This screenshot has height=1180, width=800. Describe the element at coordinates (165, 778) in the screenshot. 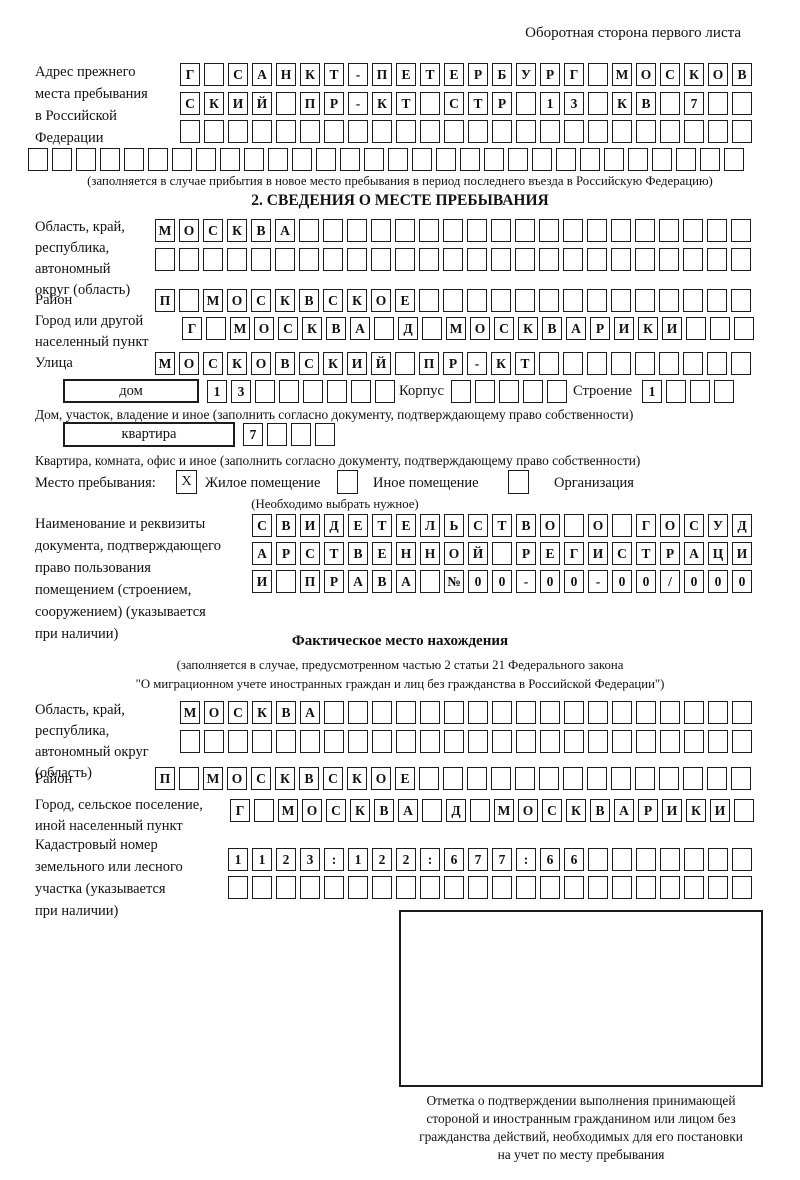

I see `char-cell: П` at that location.